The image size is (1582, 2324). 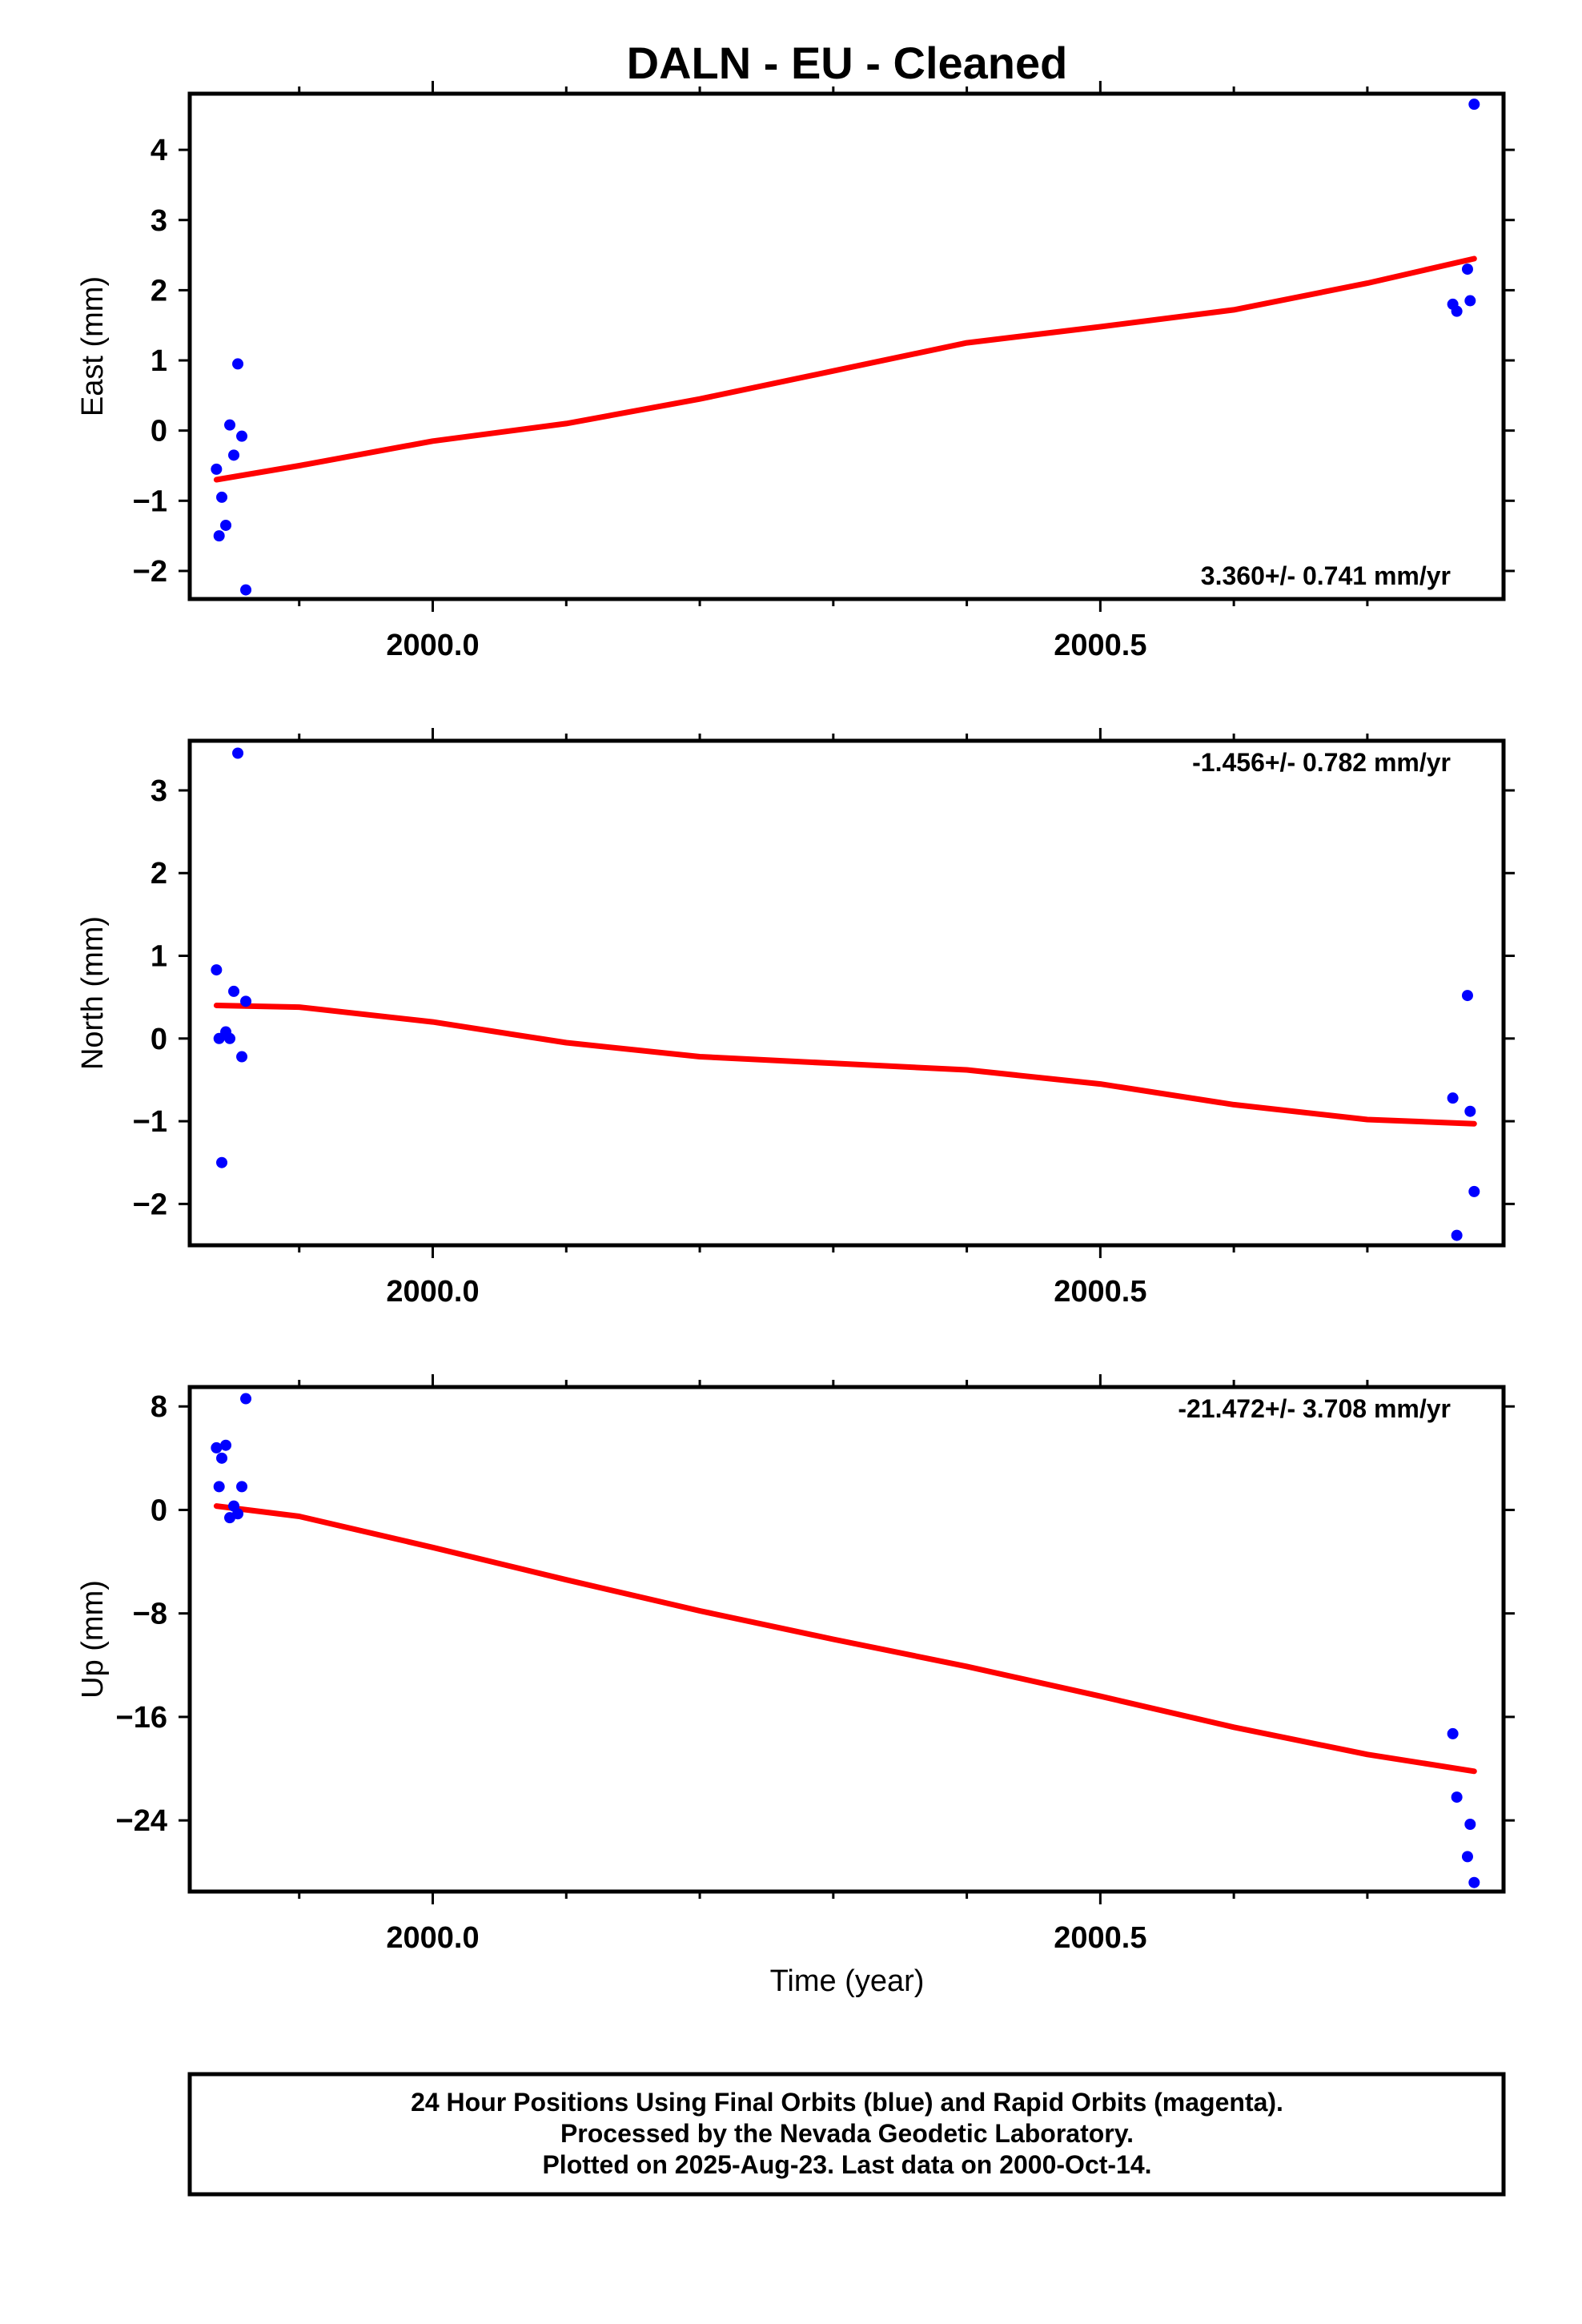 What do you see at coordinates (847, 1981) in the screenshot?
I see `x-axis-label: Time (year)` at bounding box center [847, 1981].